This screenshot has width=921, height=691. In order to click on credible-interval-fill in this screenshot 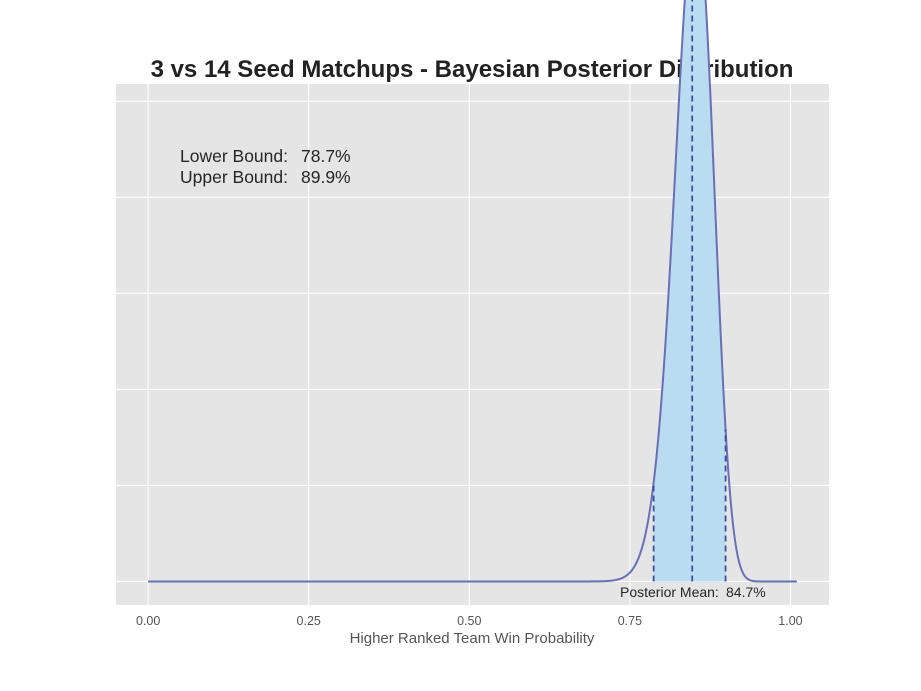, I will do `click(689, 291)`.